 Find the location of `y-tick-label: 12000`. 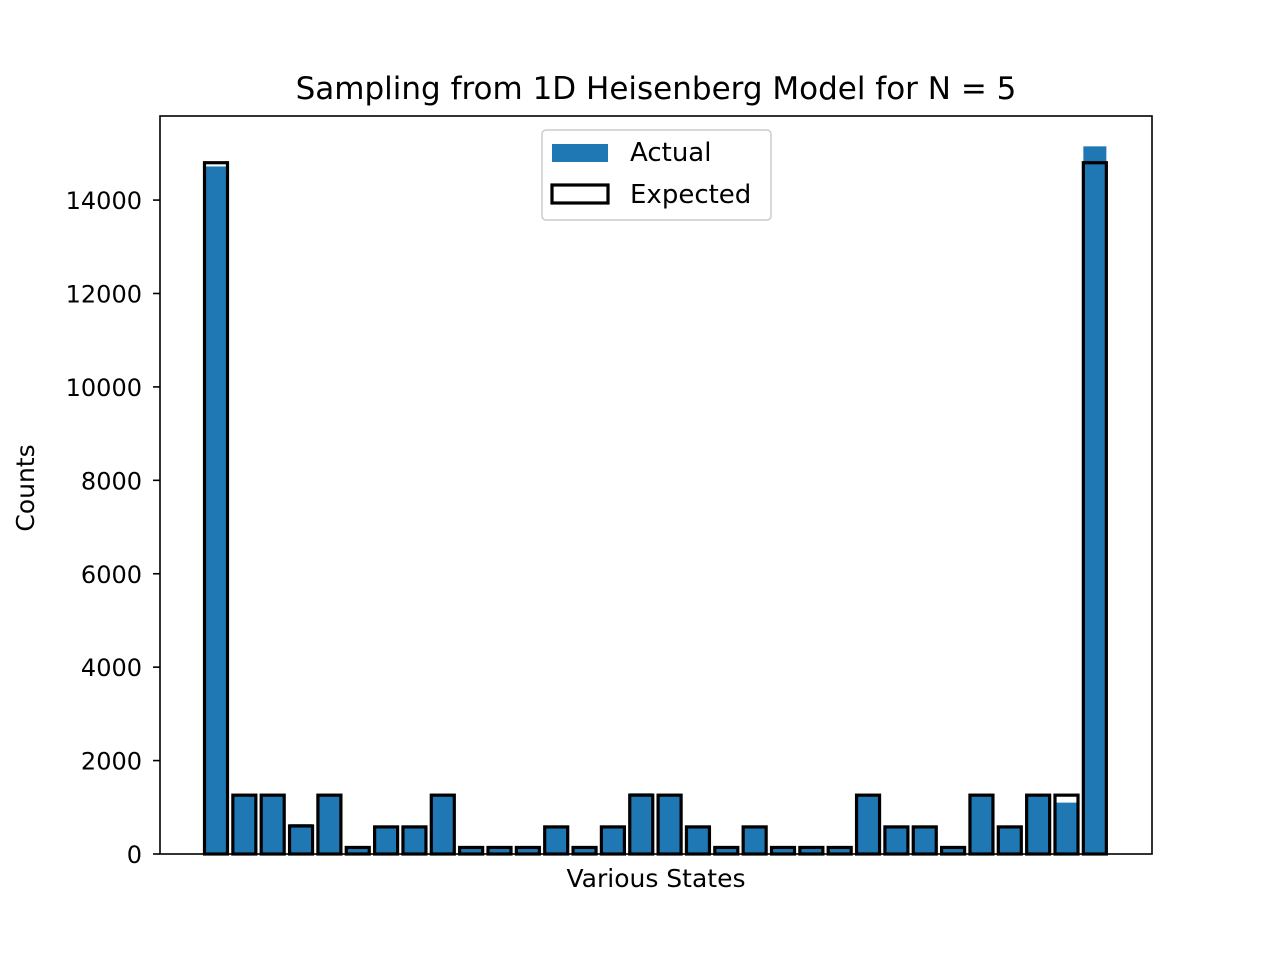

y-tick-label: 12000 is located at coordinates (104, 294).